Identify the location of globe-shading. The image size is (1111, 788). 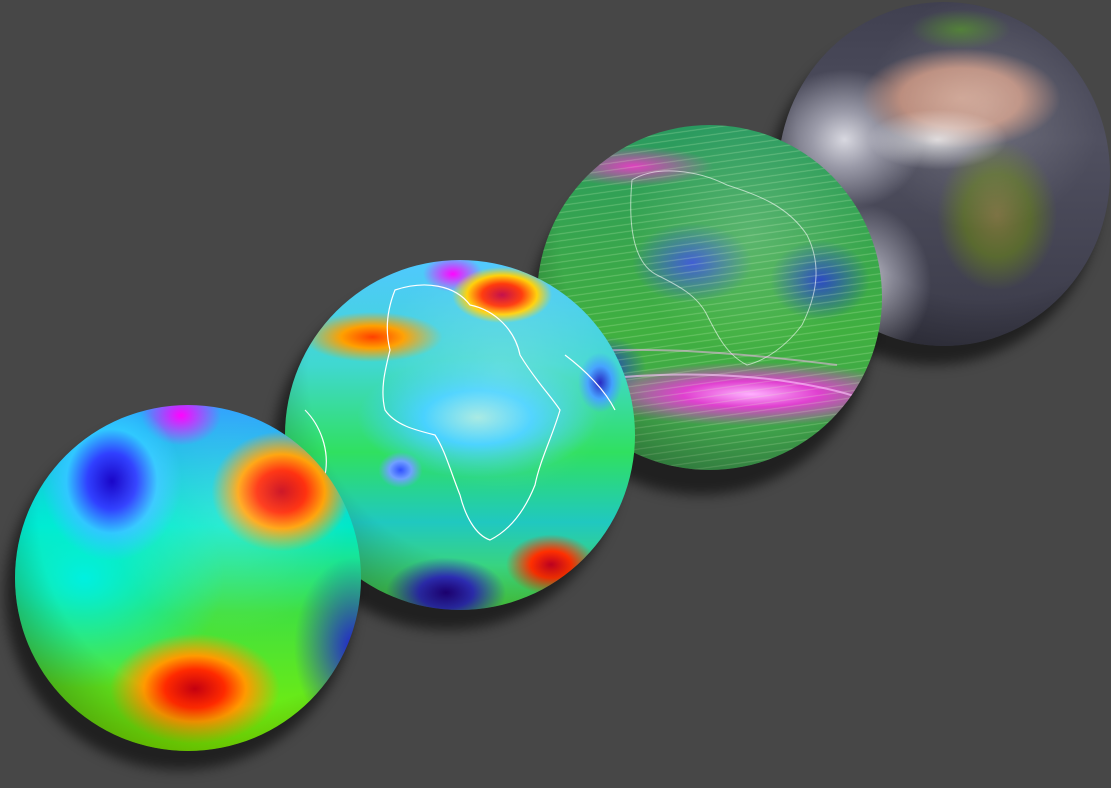
(188, 578).